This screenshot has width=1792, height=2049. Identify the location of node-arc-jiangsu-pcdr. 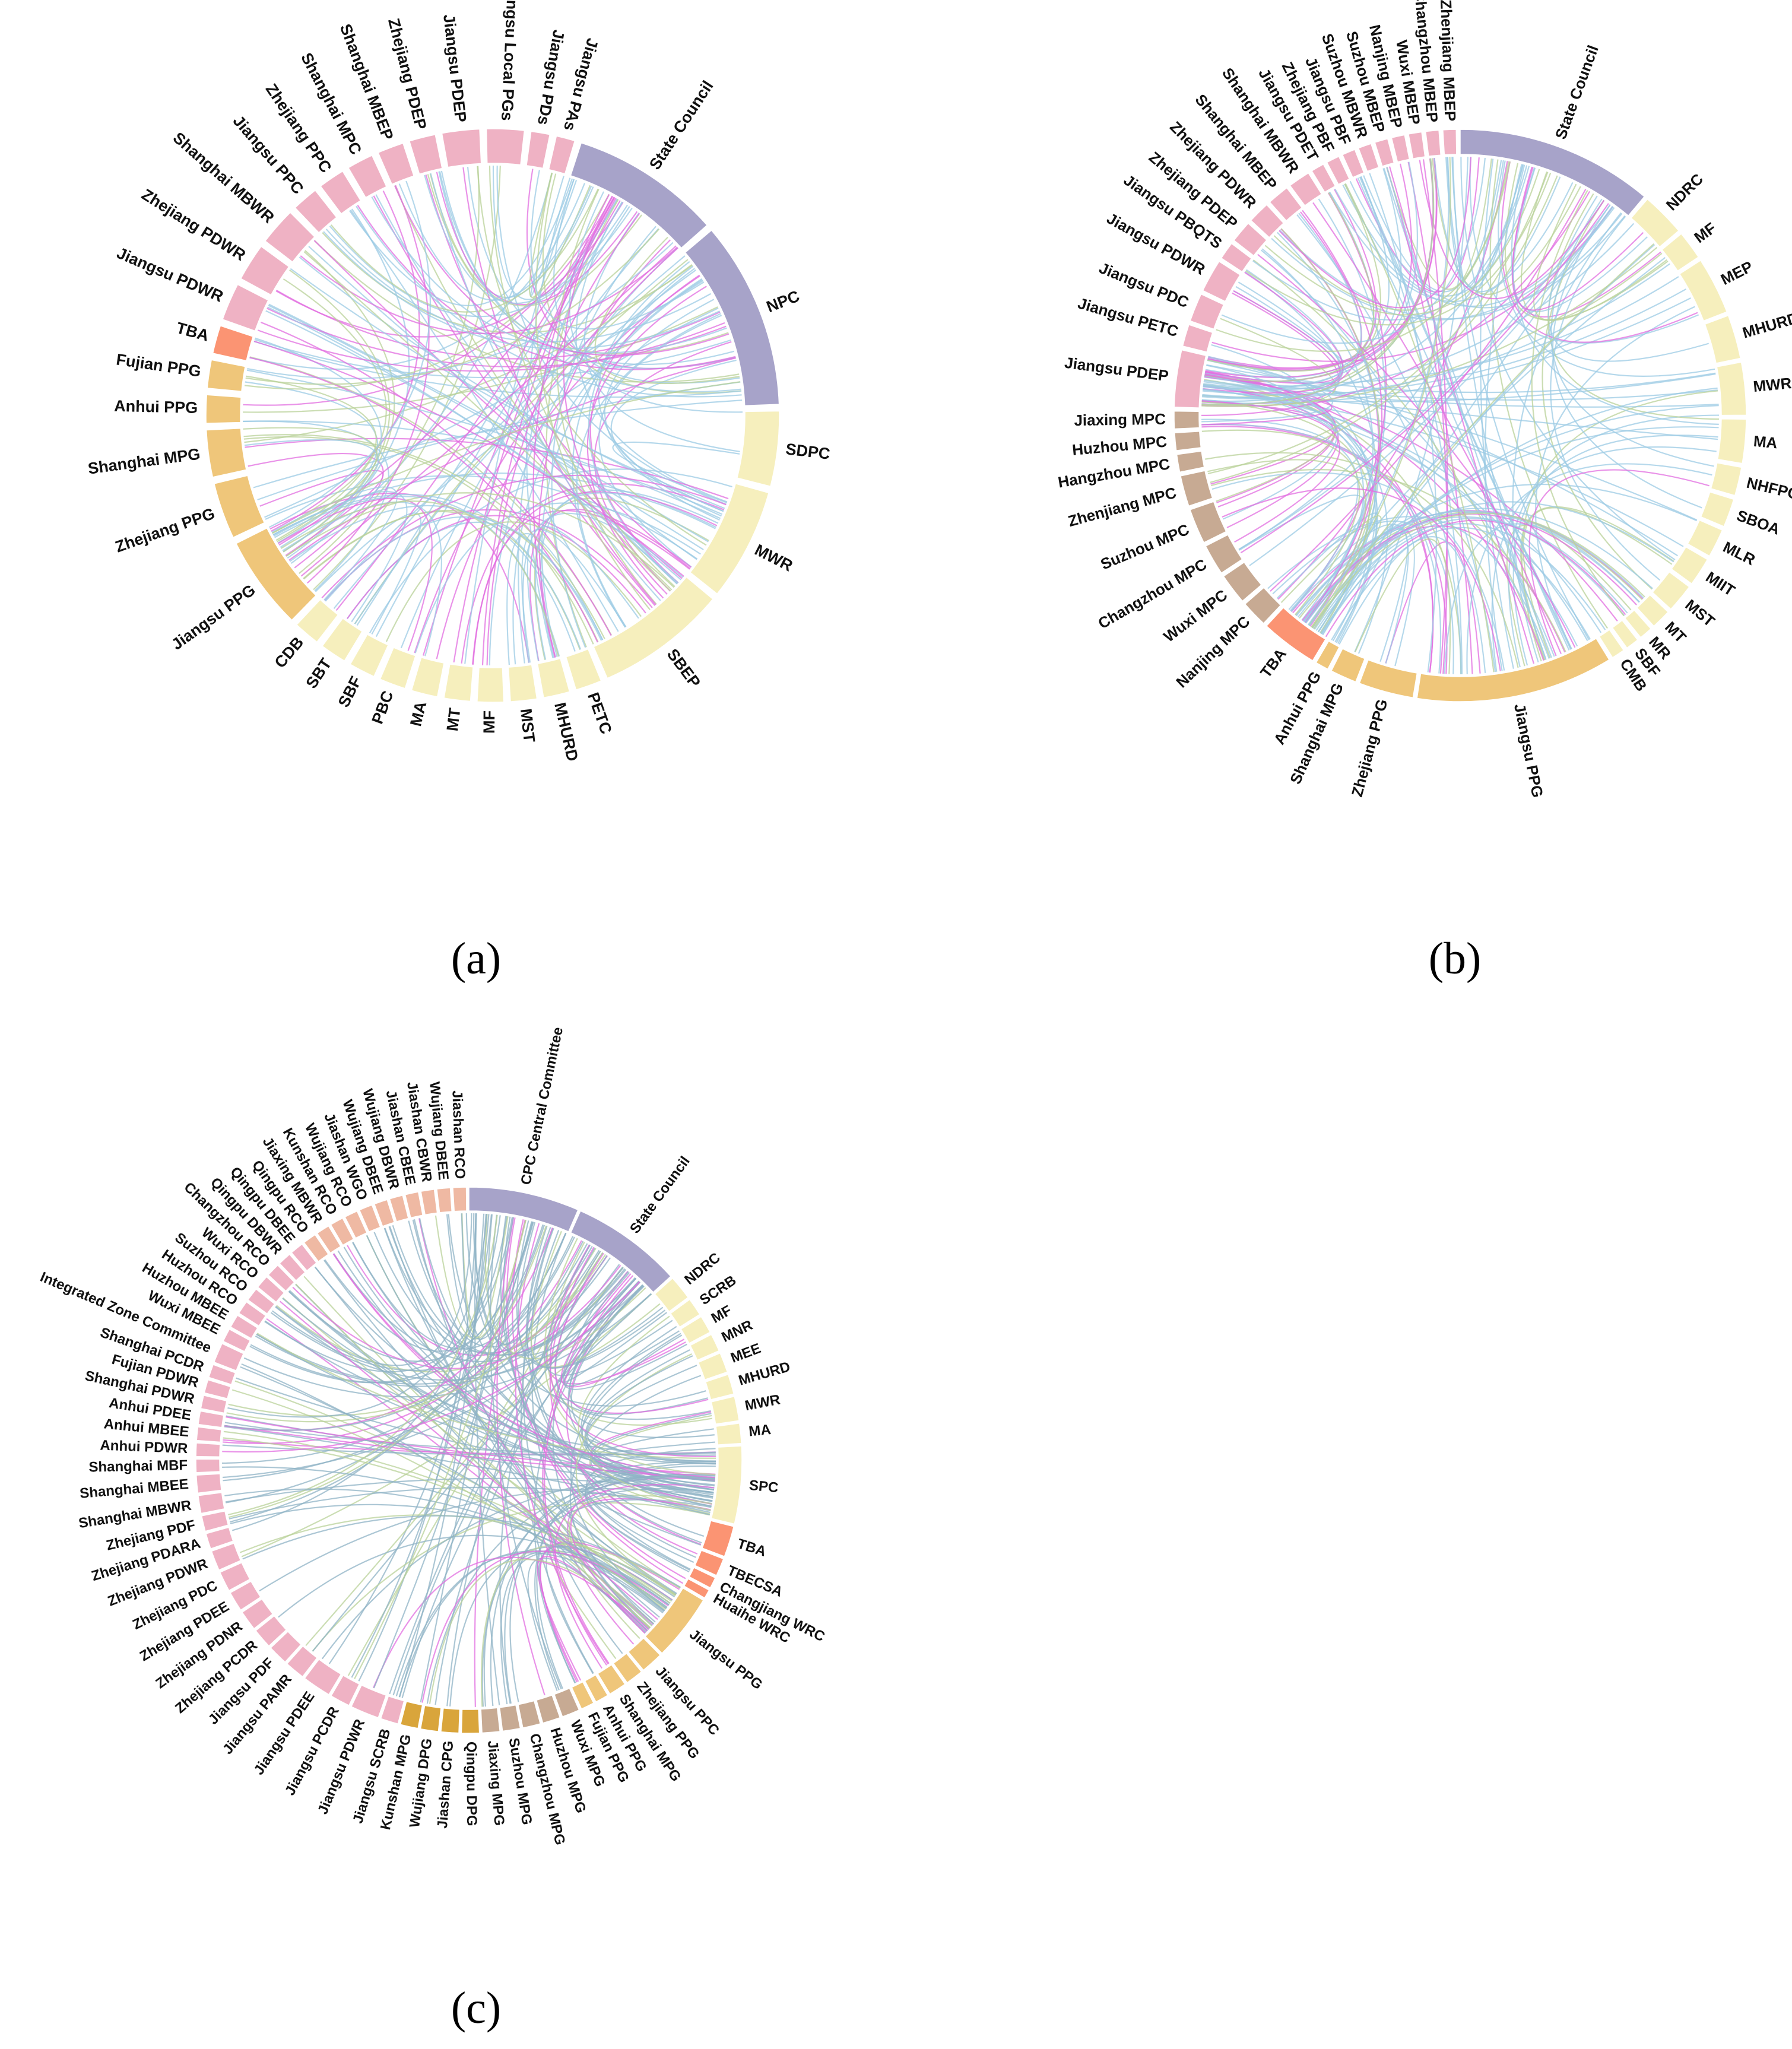
(345, 1690).